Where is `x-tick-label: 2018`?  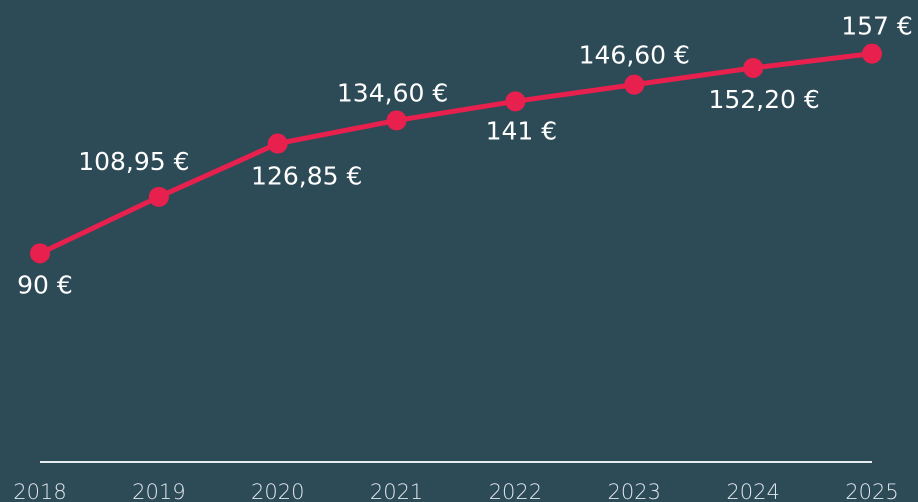
x-tick-label: 2018 is located at coordinates (39, 491).